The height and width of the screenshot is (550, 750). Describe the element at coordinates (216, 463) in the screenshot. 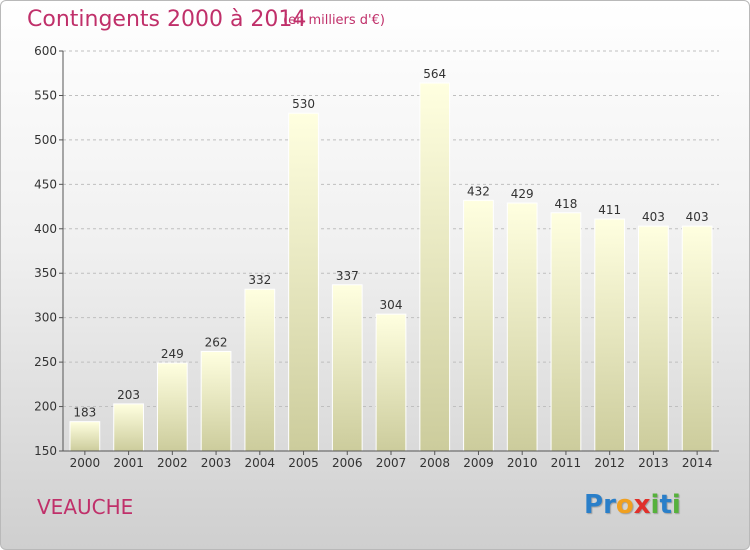

I see `x-tick-label: 2003` at that location.